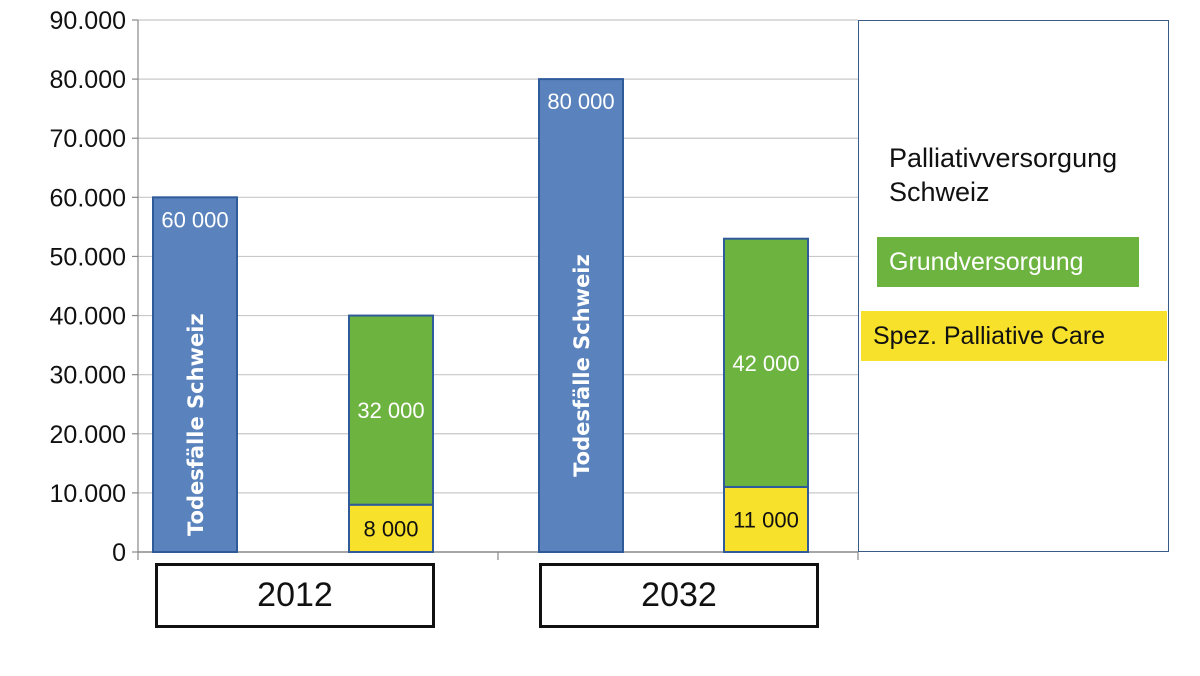  I want to click on y-tick-label: 80.000, so click(88, 80).